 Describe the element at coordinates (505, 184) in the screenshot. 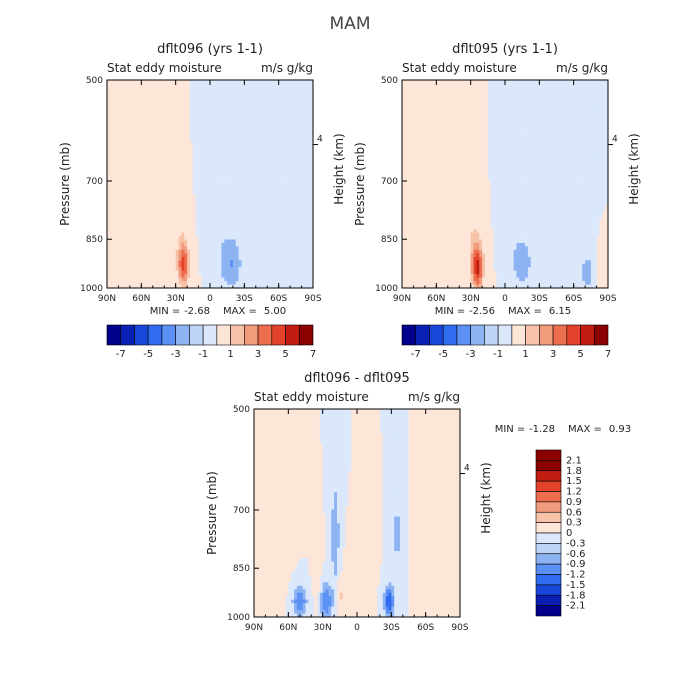

I see `contour-field` at that location.